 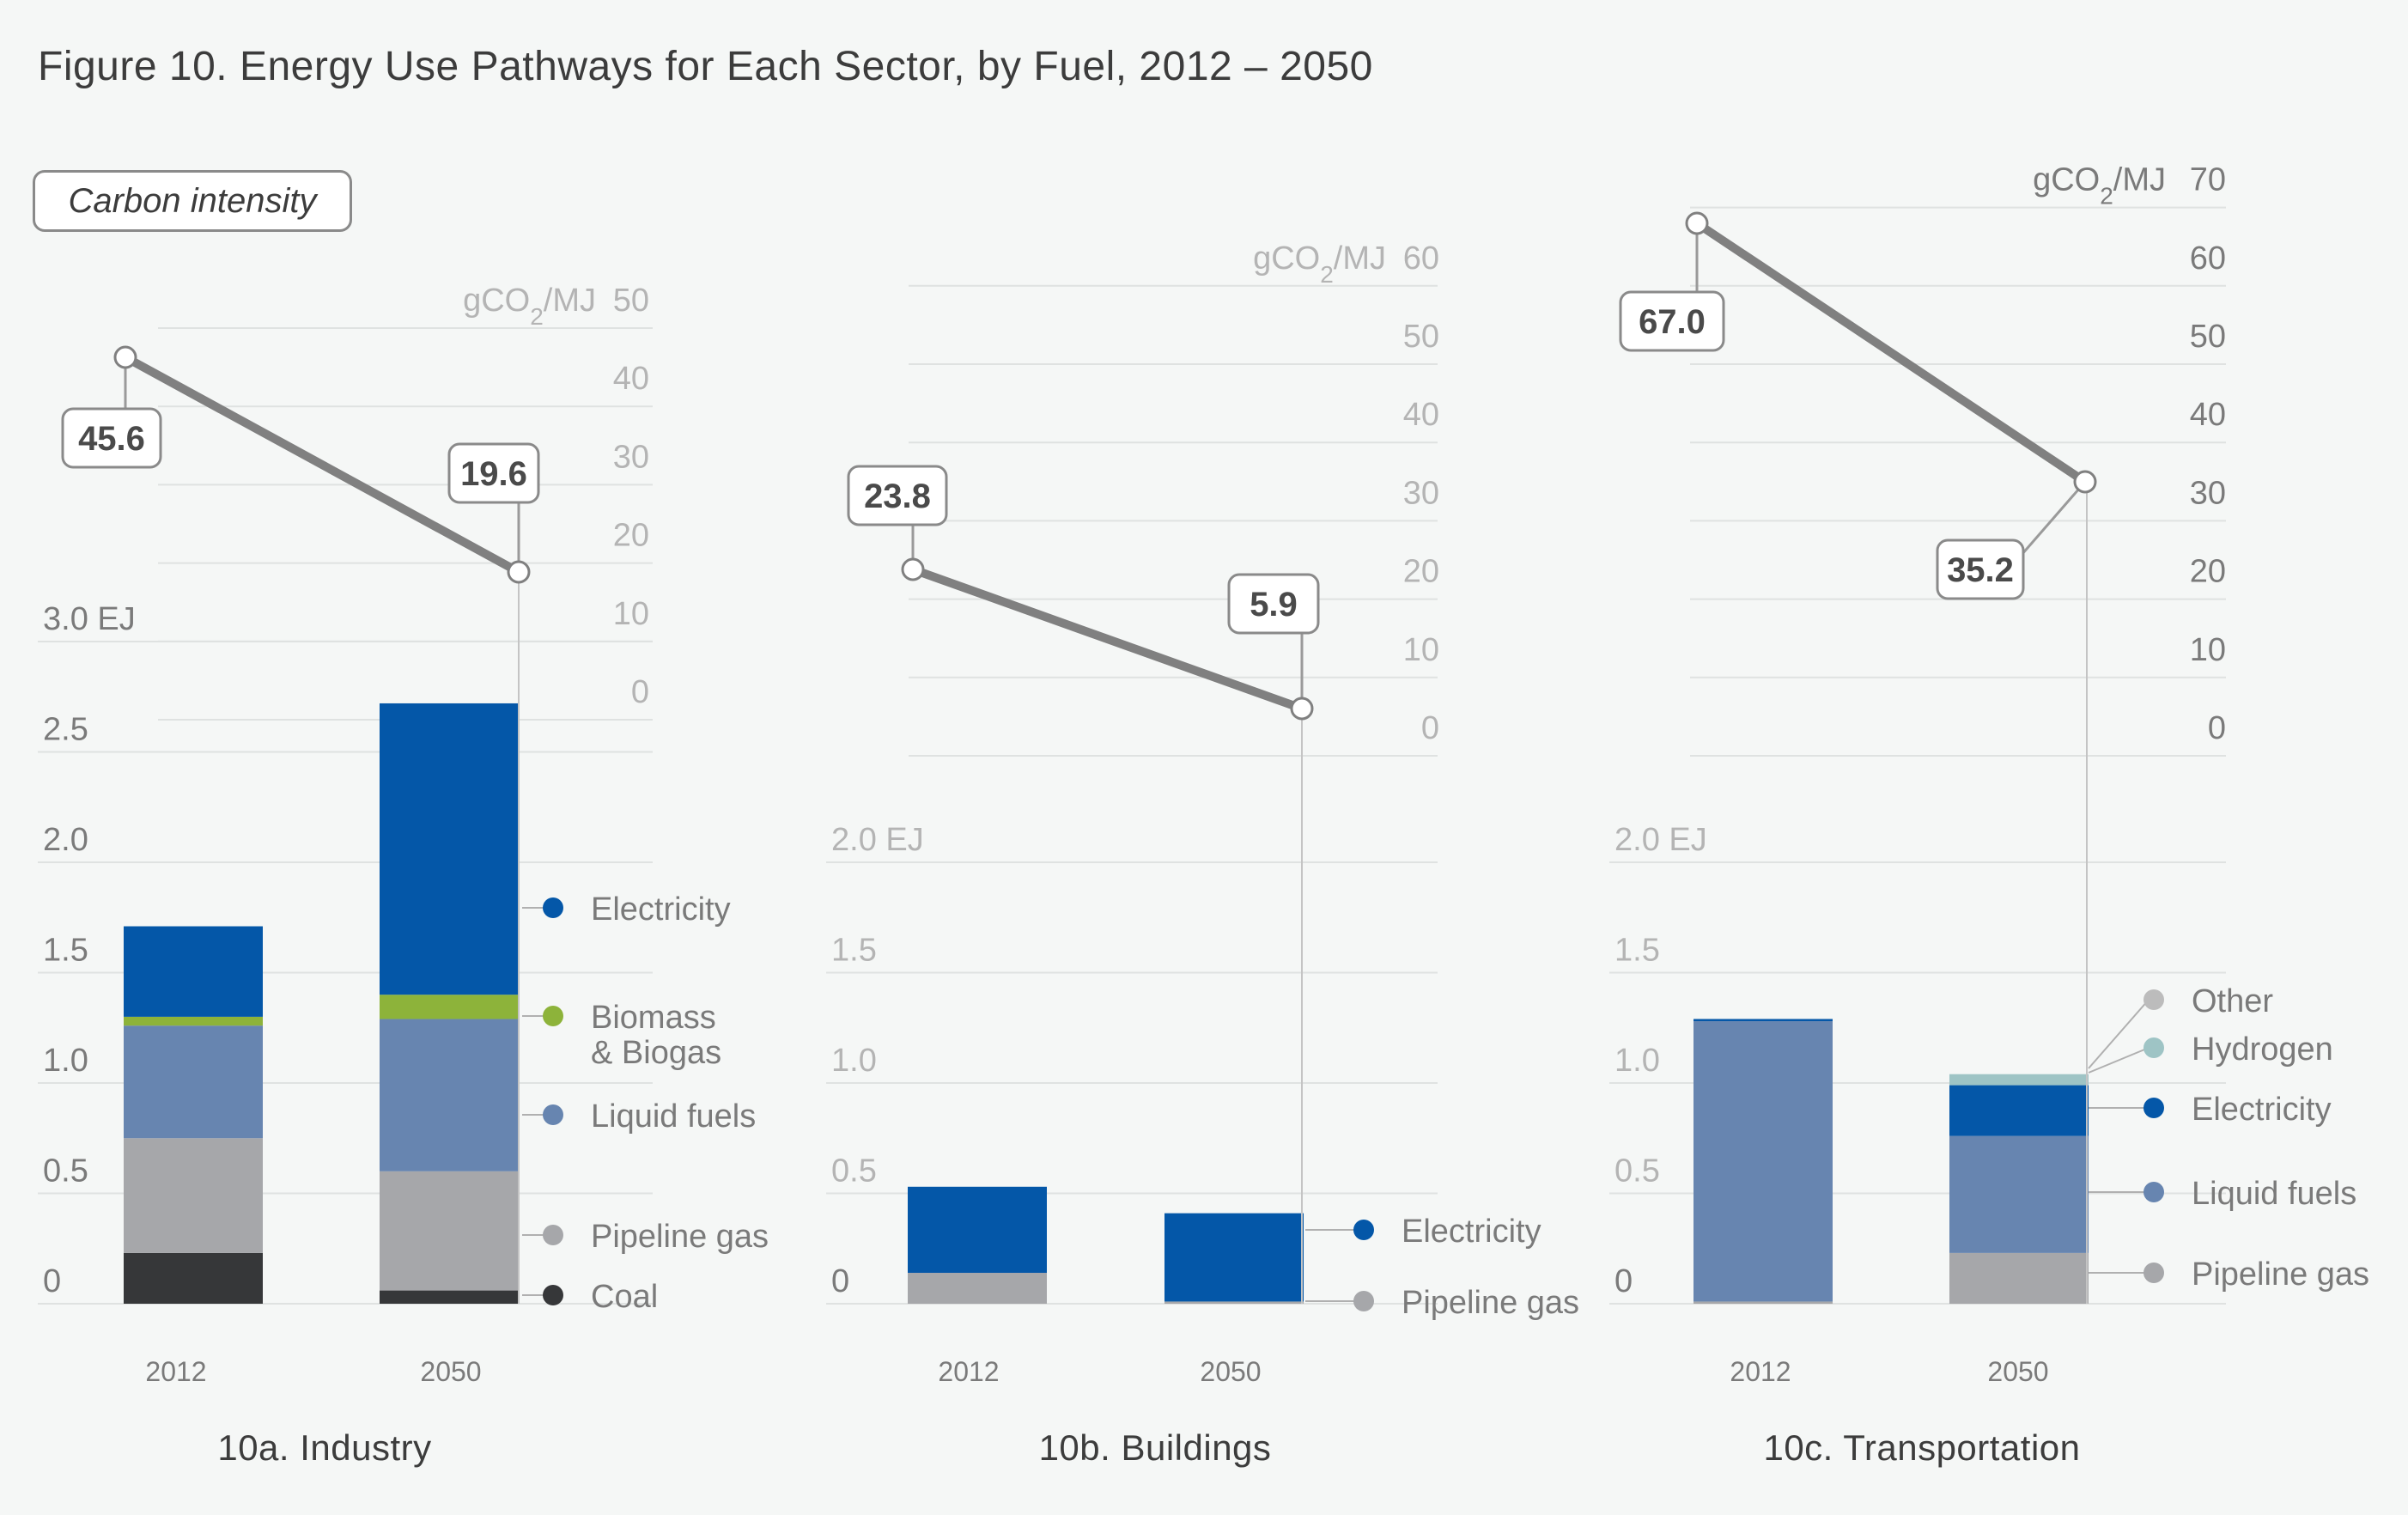 What do you see at coordinates (65, 840) in the screenshot?
I see `energy-tick-label: 2.0` at bounding box center [65, 840].